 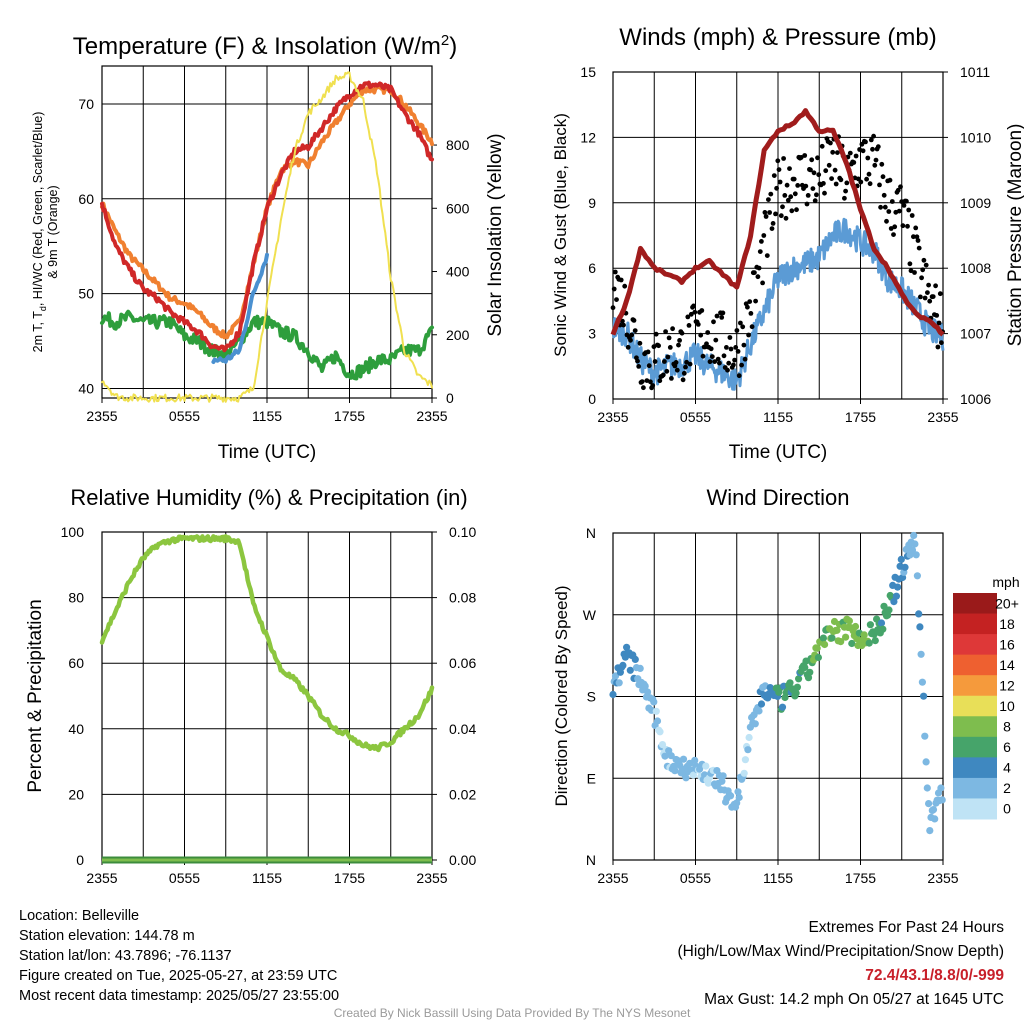 What do you see at coordinates (462, 794) in the screenshot?
I see `y2-tick-label: 0.02` at bounding box center [462, 794].